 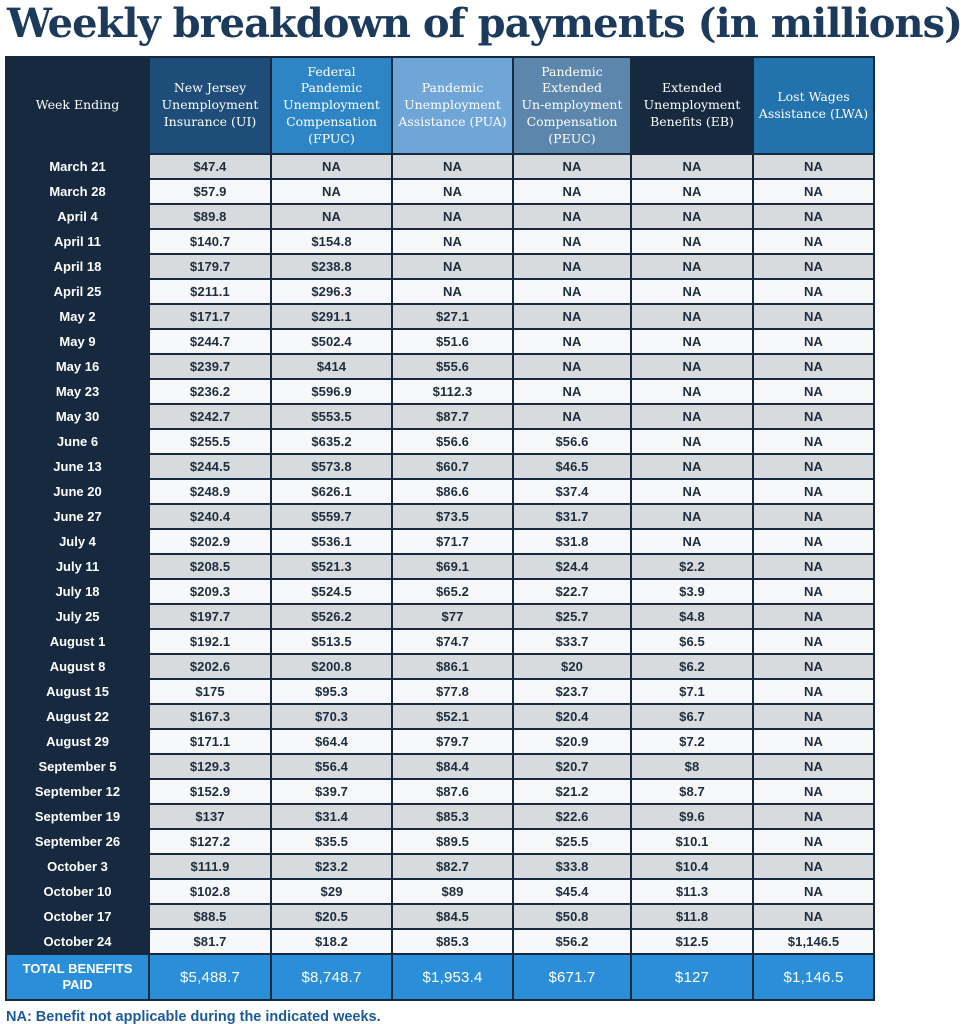 What do you see at coordinates (572, 667) in the screenshot?
I see `value-cell: $20` at bounding box center [572, 667].